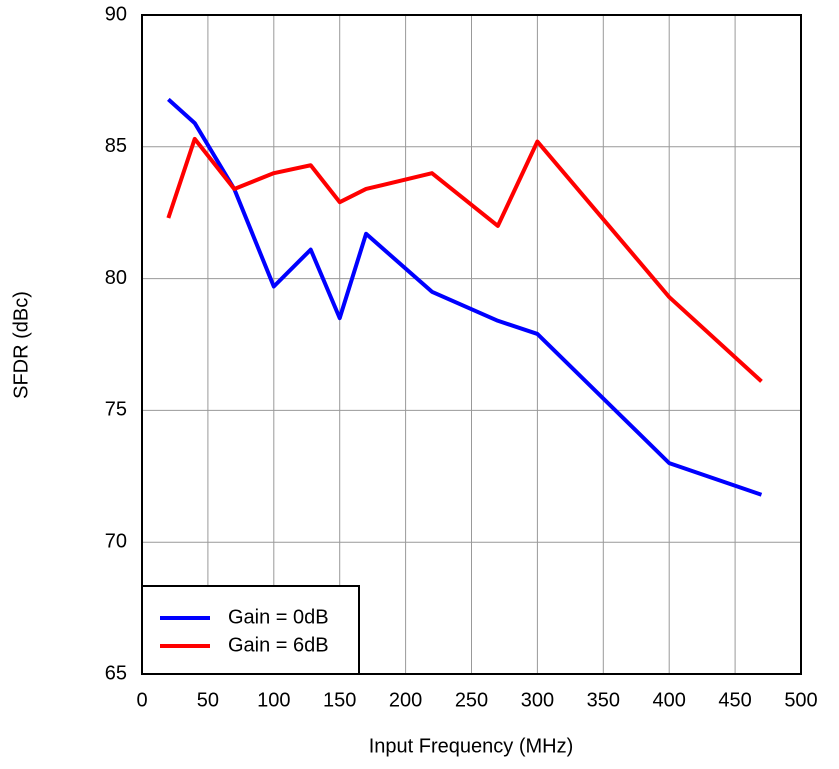  I want to click on x-tick-label: 200, so click(405, 700).